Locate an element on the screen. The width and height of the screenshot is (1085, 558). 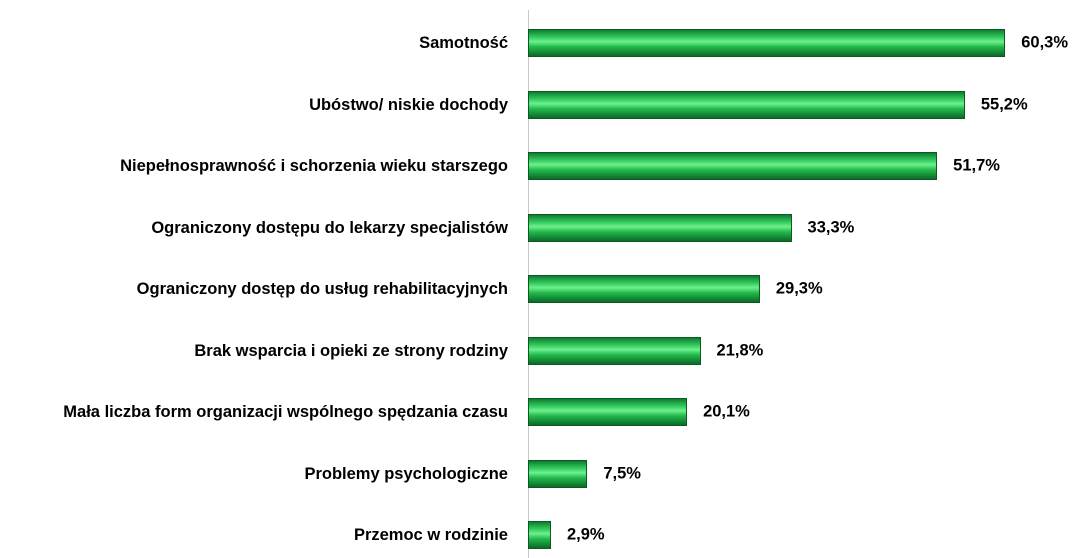
value-label: 20,1% is located at coordinates (726, 411).